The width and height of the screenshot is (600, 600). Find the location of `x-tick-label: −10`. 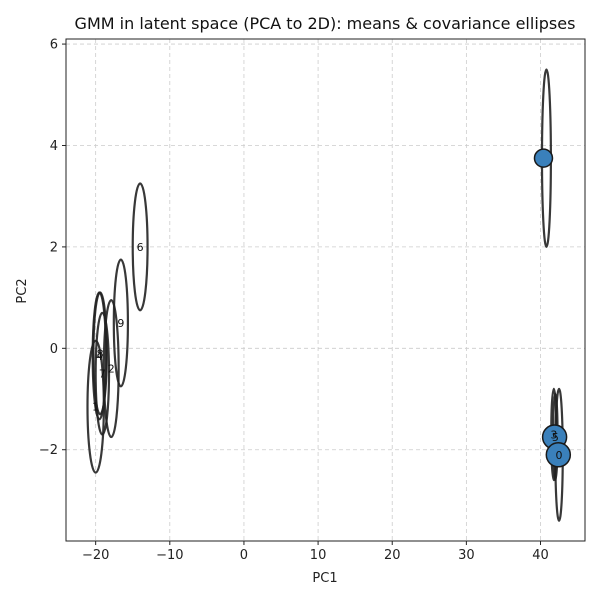

x-tick-label: −10 is located at coordinates (169, 555).